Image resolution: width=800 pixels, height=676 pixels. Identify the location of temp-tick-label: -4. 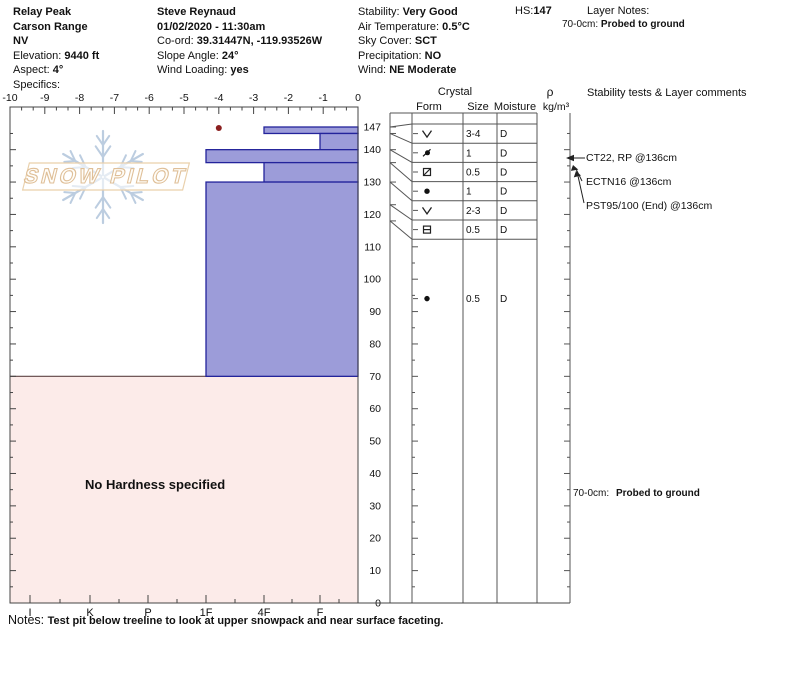
(218, 98).